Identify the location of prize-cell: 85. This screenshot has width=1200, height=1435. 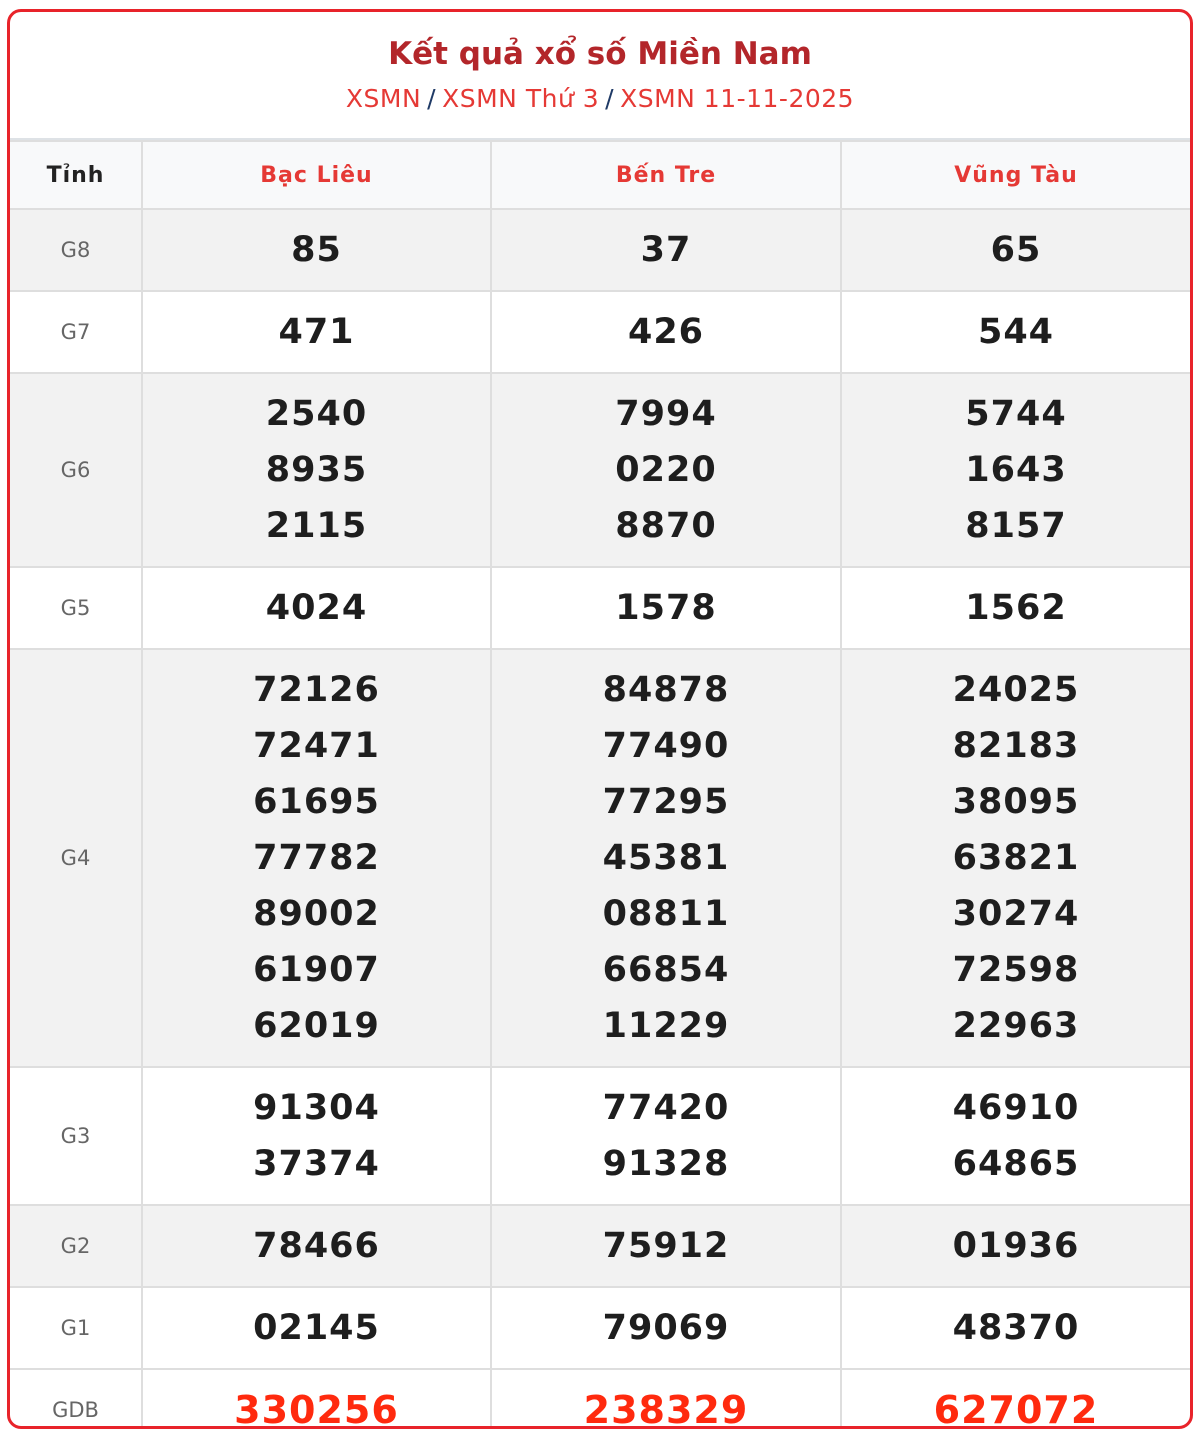
(316, 250).